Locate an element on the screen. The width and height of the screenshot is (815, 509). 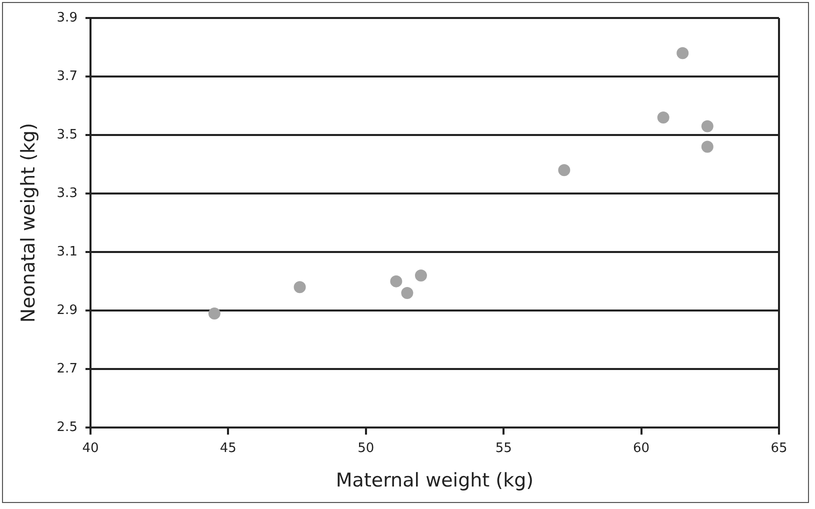
x-tick-label: 45 is located at coordinates (228, 448).